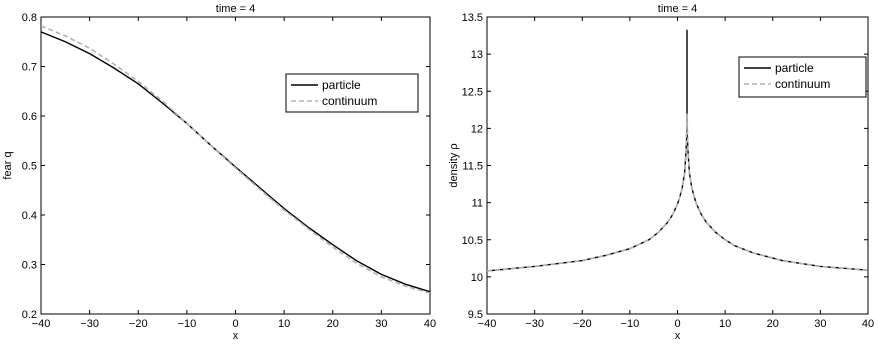  Describe the element at coordinates (477, 204) in the screenshot. I see `y-tick-label: 11` at that location.